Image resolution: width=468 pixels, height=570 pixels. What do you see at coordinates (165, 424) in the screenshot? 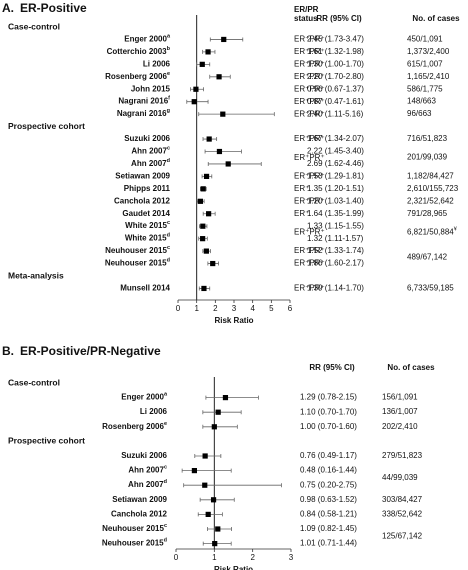
I see `study-superscript: e` at bounding box center [165, 424].